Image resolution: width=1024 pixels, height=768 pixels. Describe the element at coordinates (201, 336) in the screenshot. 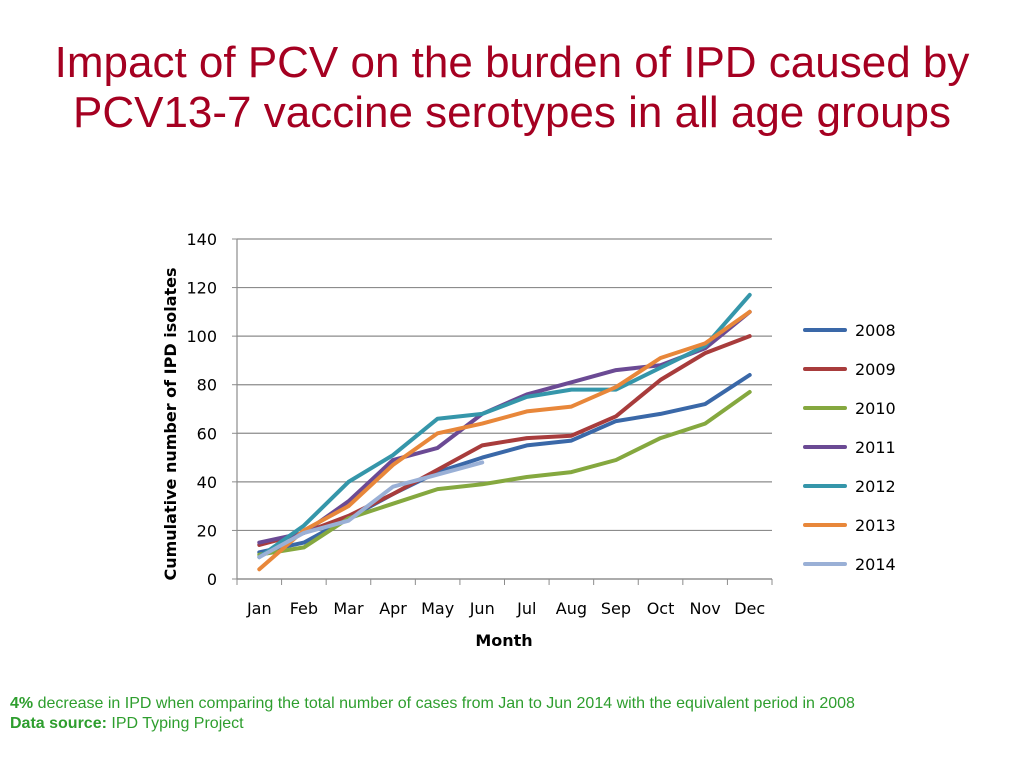

I see `y-tick-label: 100` at that location.